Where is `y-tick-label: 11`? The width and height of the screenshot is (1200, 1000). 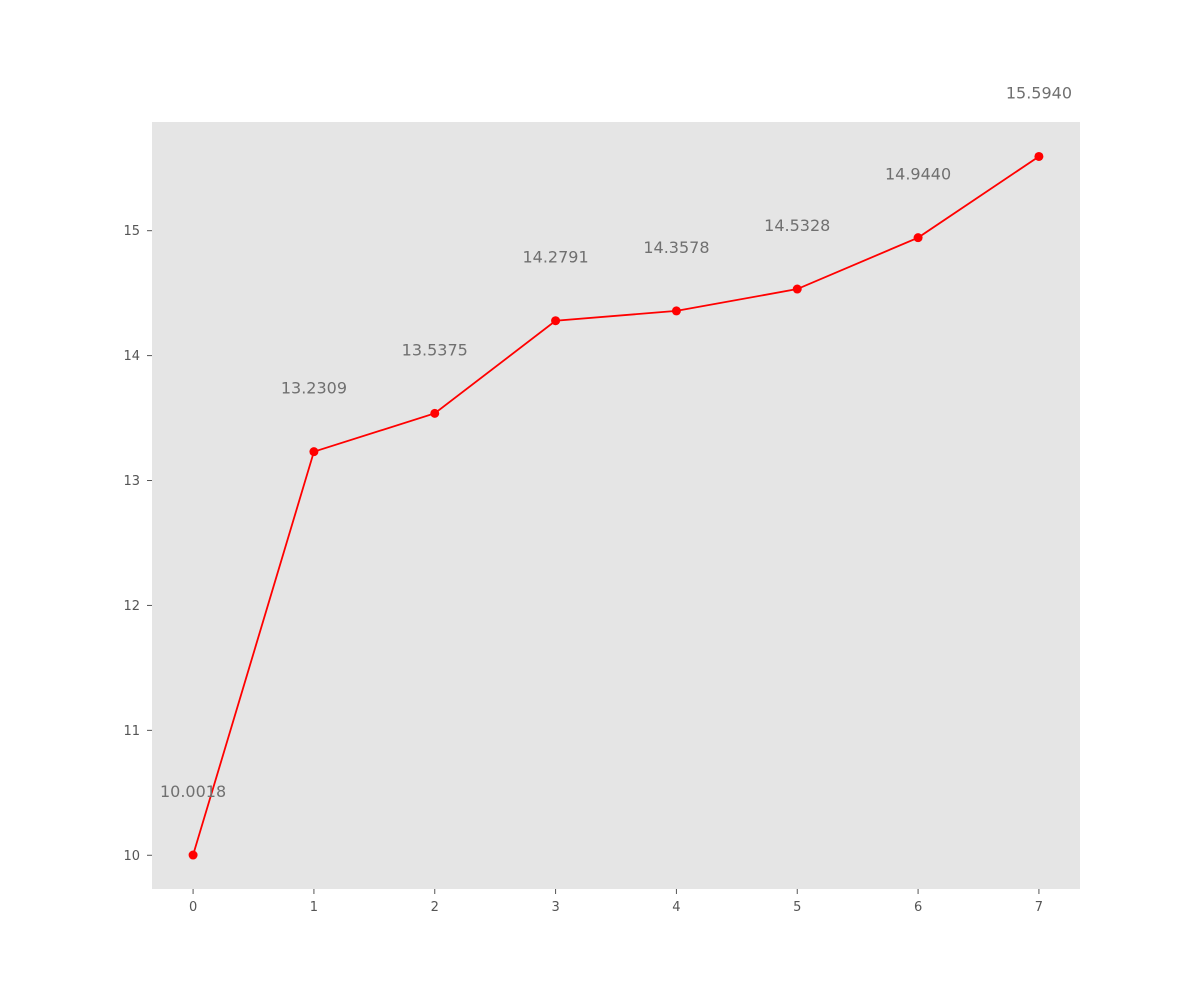 y-tick-label: 11 is located at coordinates (131, 731).